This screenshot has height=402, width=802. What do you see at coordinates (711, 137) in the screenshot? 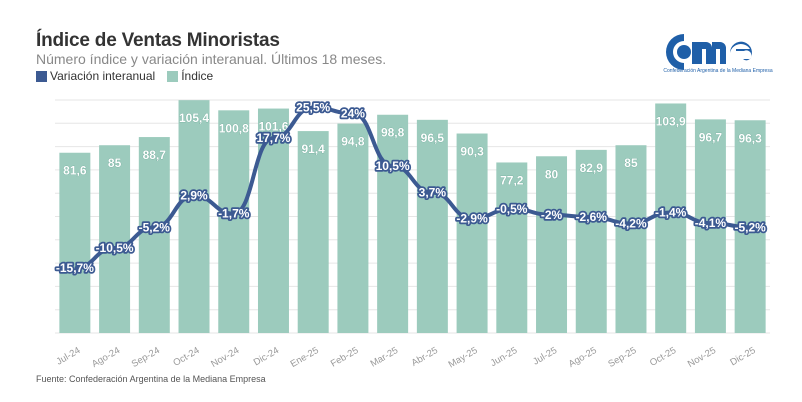
I see `bar-value-label: 96,7` at bounding box center [711, 137].